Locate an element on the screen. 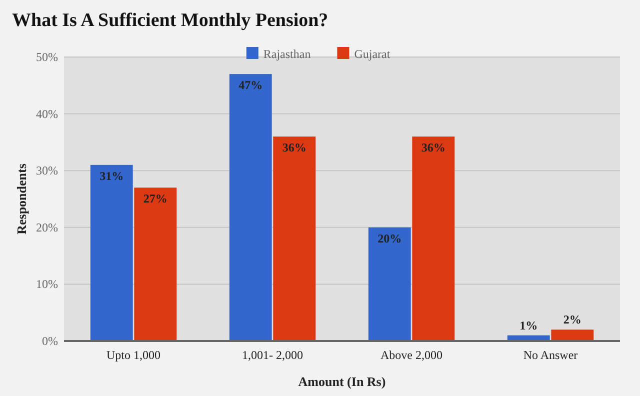 This screenshot has width=640, height=396. legend-label: Rajasthan is located at coordinates (287, 54).